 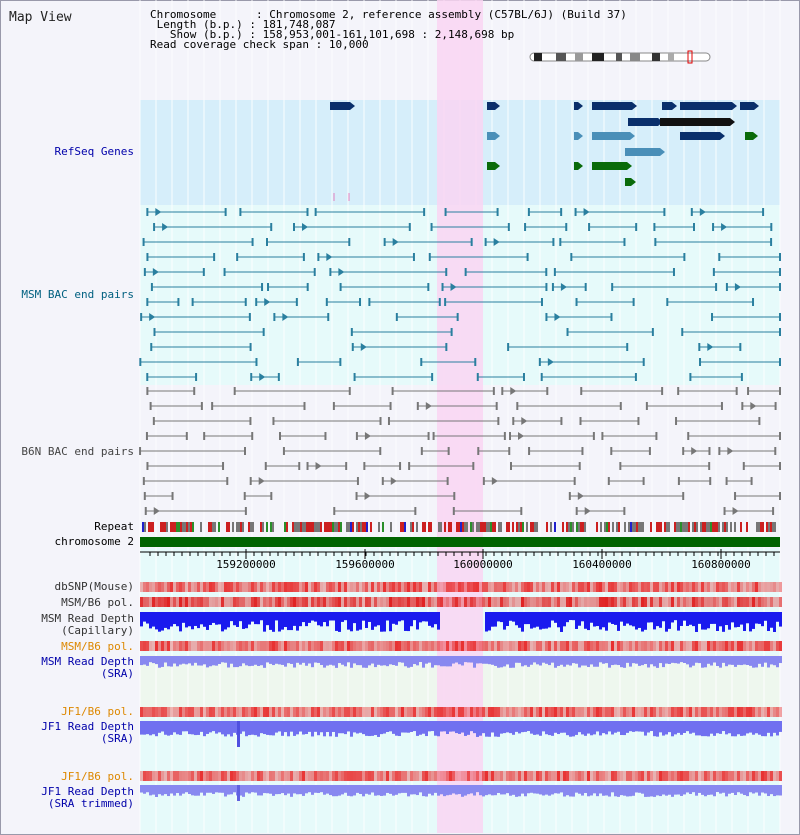 What do you see at coordinates (299, 24) in the screenshot?
I see `length-value: 181,748,087` at bounding box center [299, 24].